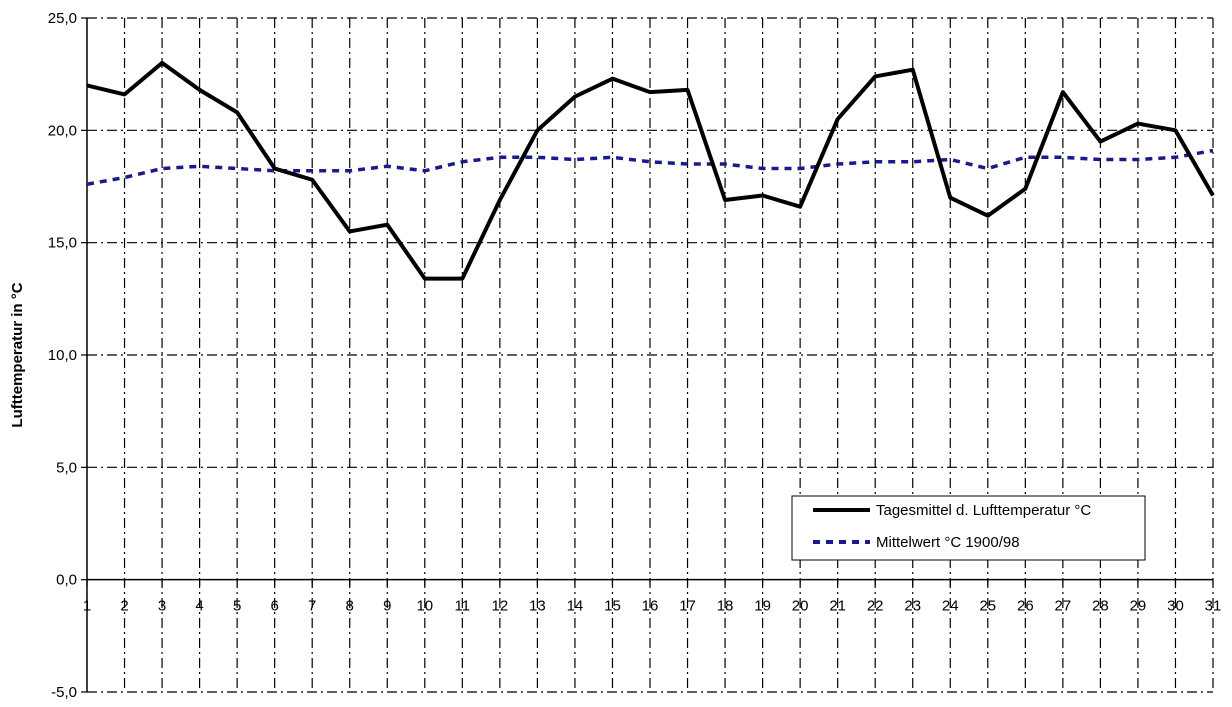 Image resolution: width=1232 pixels, height=707 pixels. What do you see at coordinates (537, 606) in the screenshot?
I see `x-tick-label: 13` at bounding box center [537, 606].